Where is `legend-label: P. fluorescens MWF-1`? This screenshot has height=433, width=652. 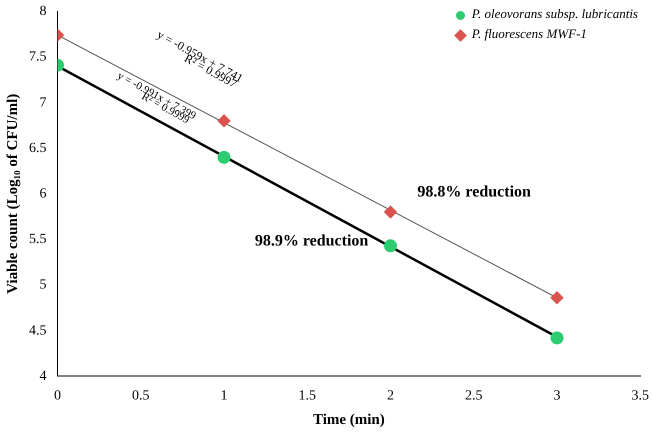 legend-label: P. fluorescens MWF-1 is located at coordinates (529, 34).